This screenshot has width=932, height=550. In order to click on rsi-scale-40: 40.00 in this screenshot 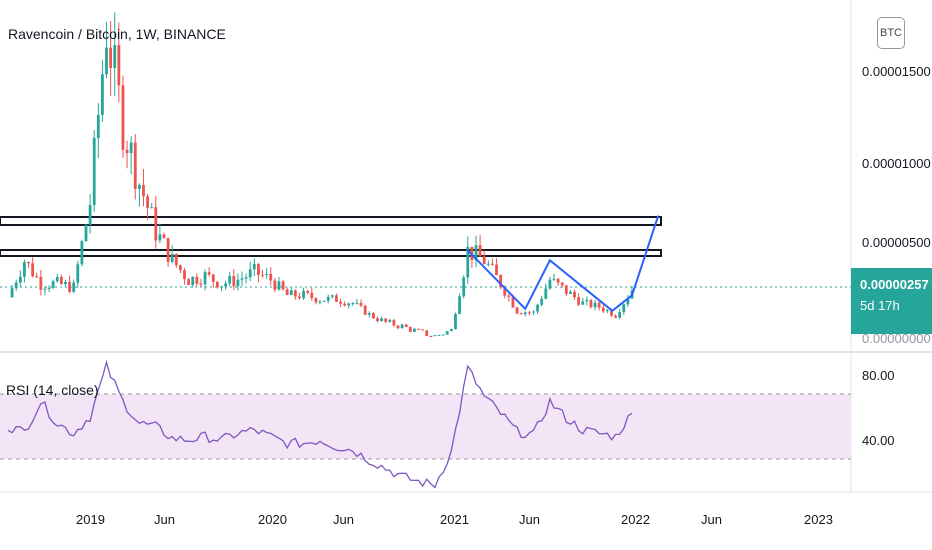, I will do `click(878, 440)`.